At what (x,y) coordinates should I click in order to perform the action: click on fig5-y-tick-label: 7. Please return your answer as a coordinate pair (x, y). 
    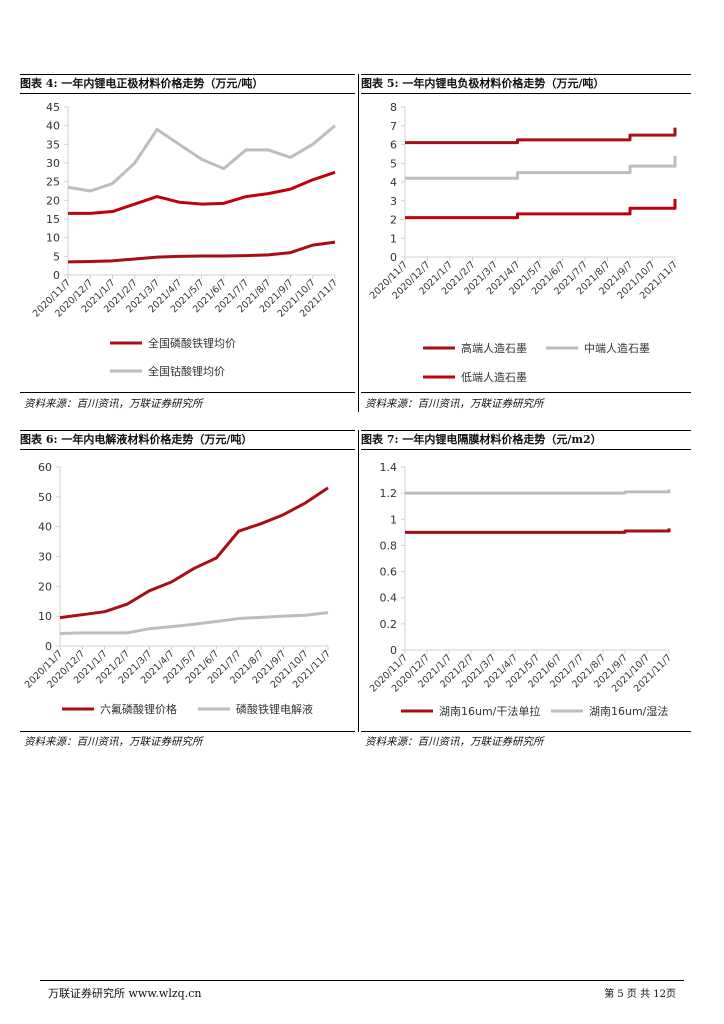
    Looking at the image, I should click on (393, 126).